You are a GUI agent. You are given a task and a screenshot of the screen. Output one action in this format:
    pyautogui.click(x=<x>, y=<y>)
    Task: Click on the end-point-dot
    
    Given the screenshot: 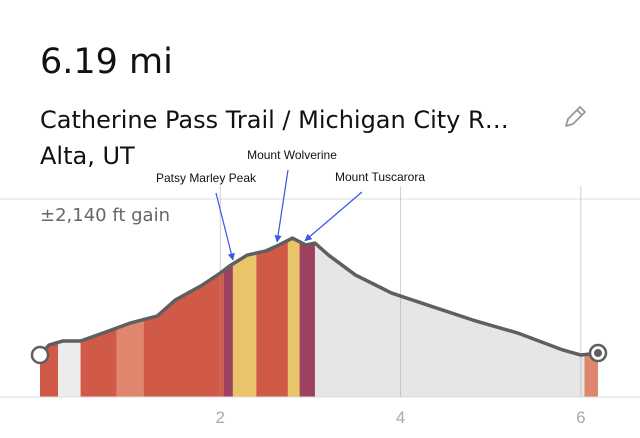 What is the action you would take?
    pyautogui.click(x=598, y=353)
    